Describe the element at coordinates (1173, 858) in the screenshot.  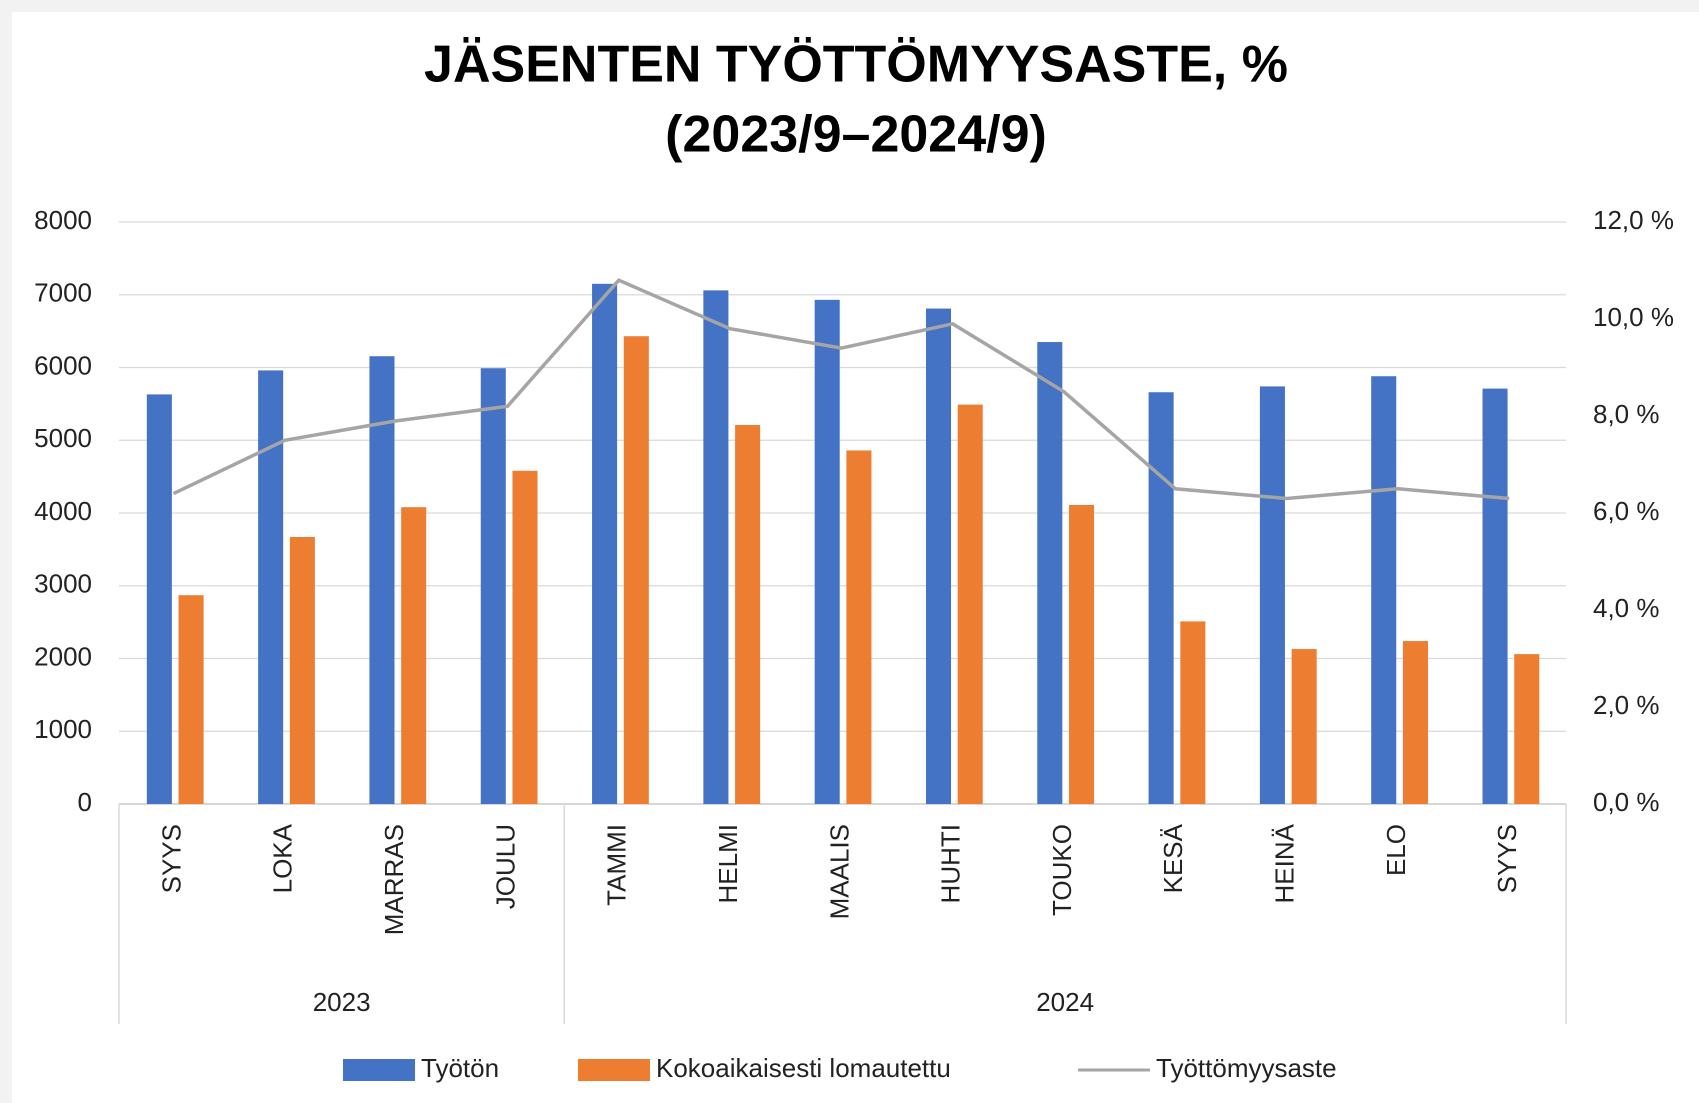
I see `x-tick-label: KESÄ` at that location.